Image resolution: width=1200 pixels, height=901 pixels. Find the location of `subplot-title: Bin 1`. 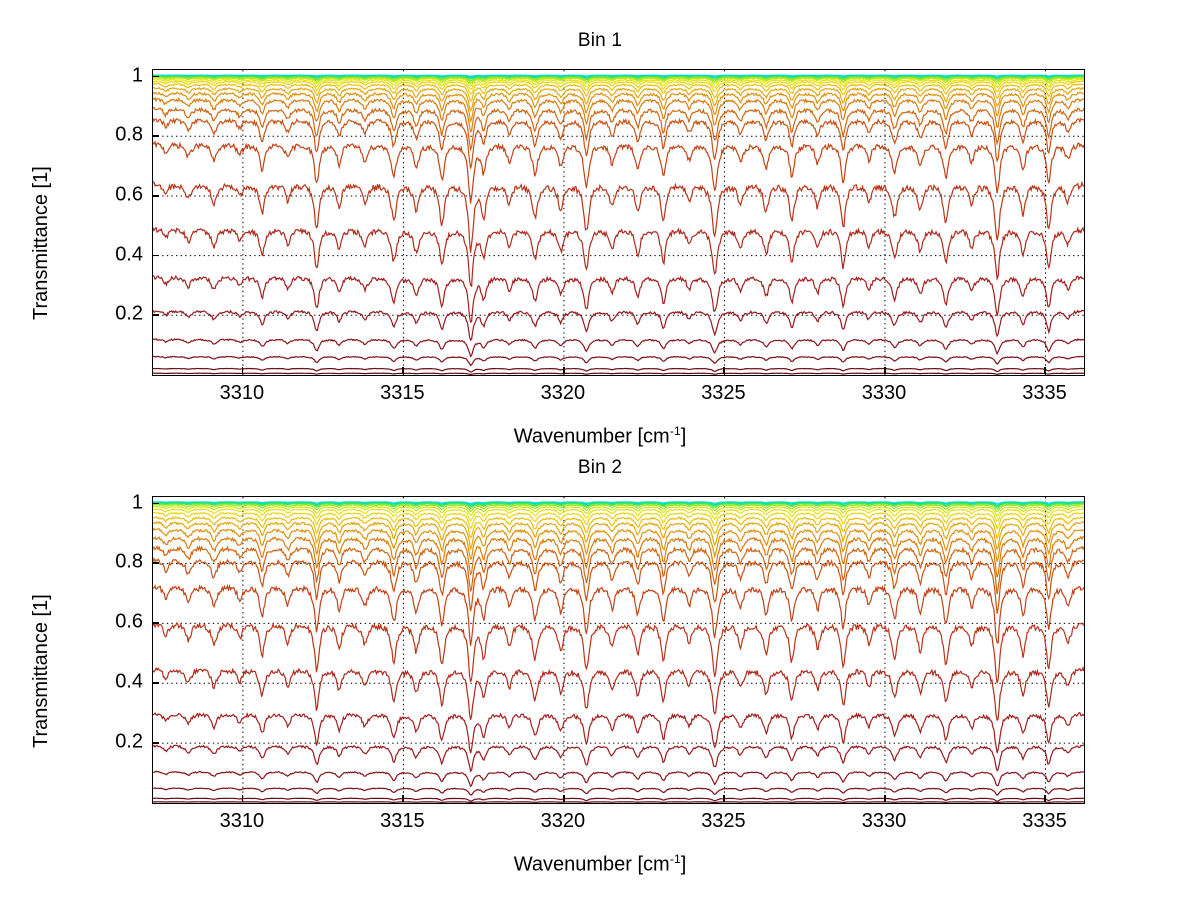

subplot-title: Bin 1 is located at coordinates (600, 40).